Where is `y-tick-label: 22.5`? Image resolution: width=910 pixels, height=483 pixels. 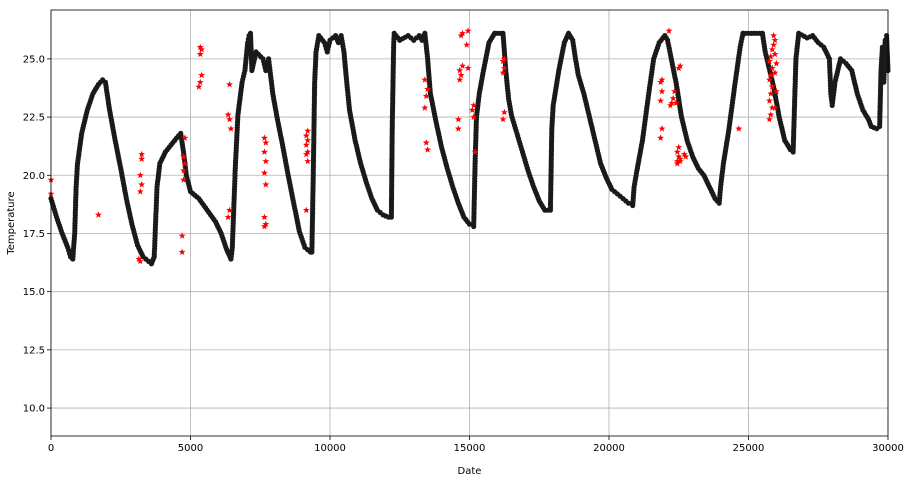 y-tick-label: 22.5 is located at coordinates (34, 118).